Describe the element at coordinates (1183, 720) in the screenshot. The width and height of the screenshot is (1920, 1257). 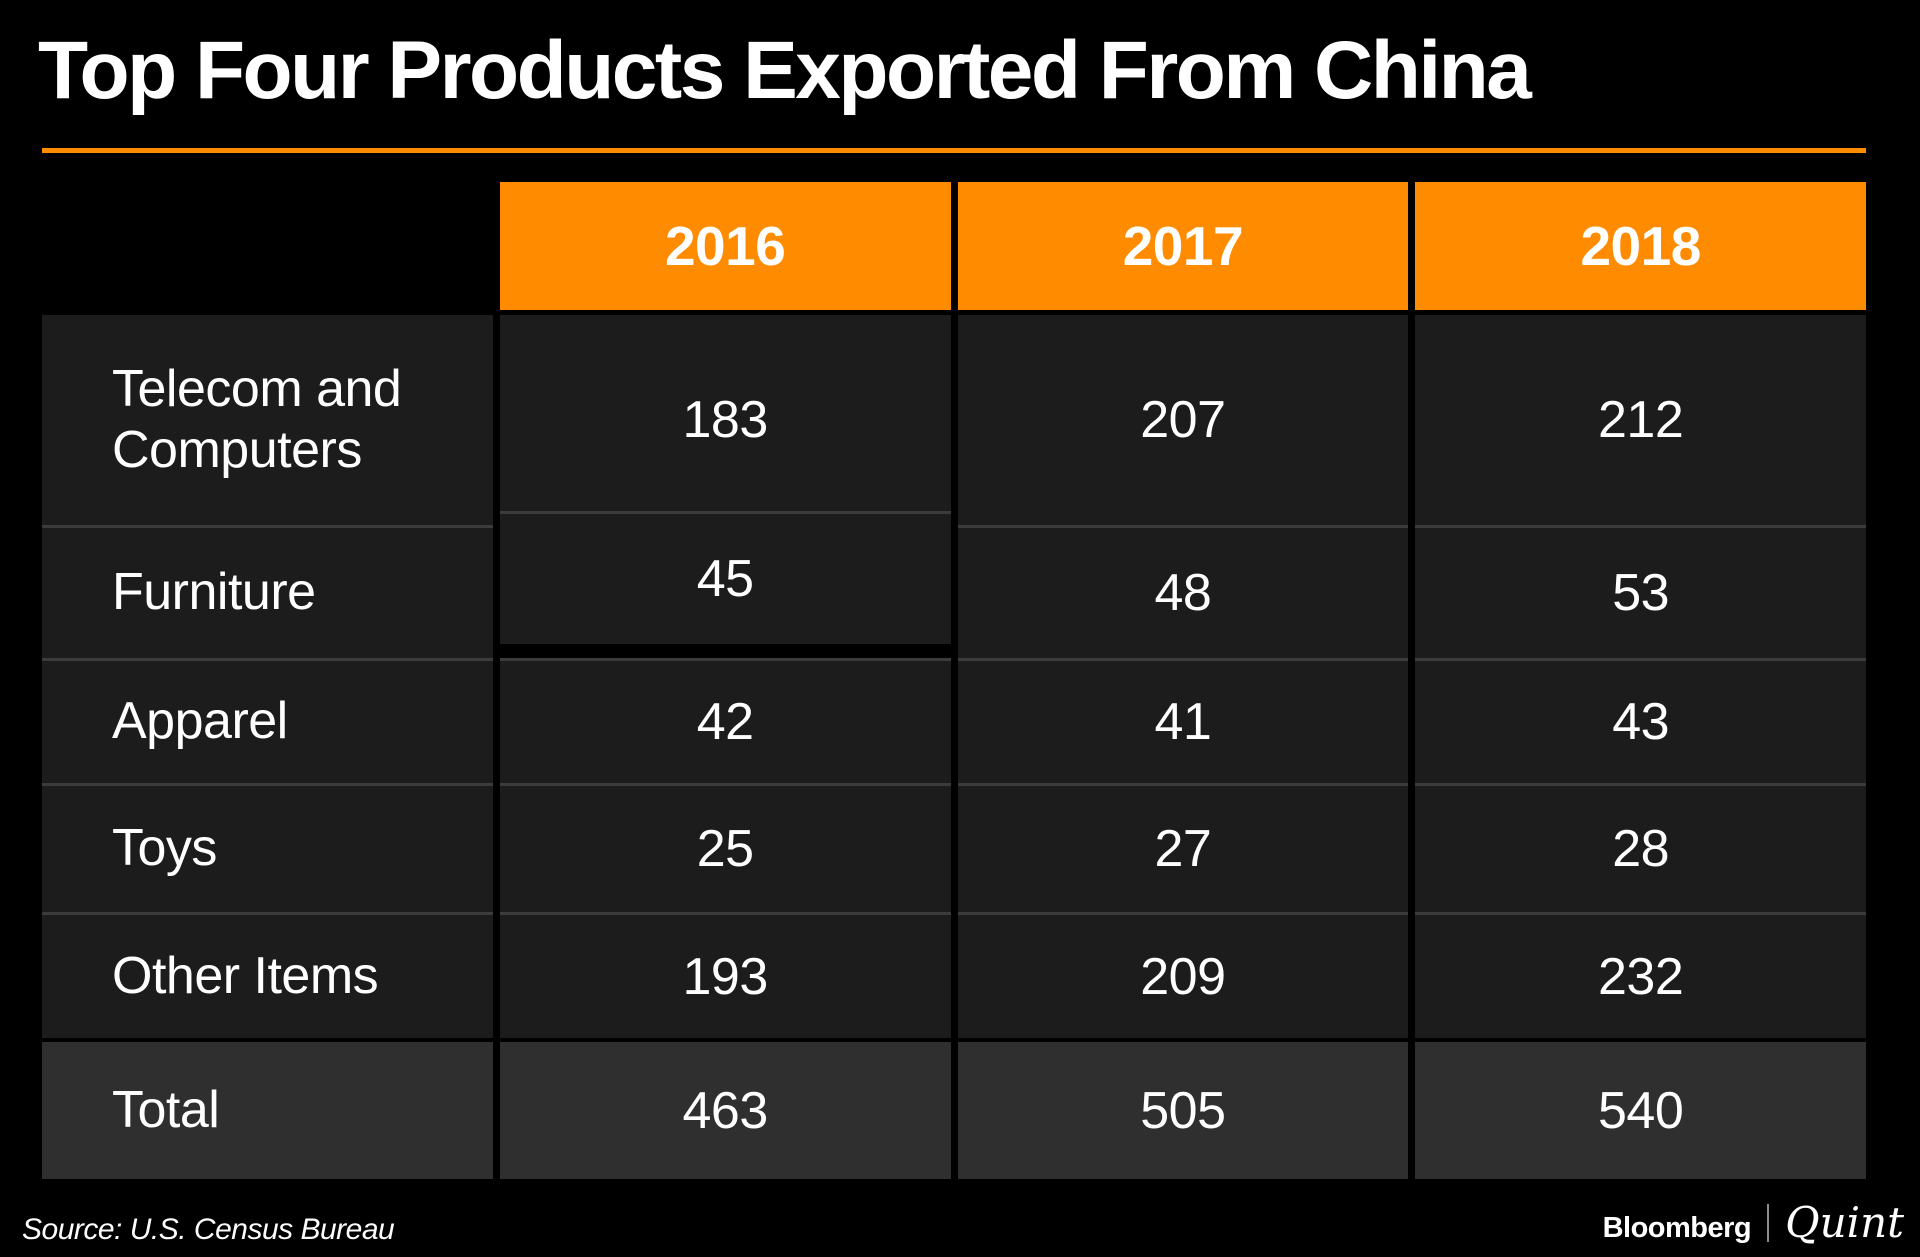
I see `cell-apparel-2017: 41` at that location.